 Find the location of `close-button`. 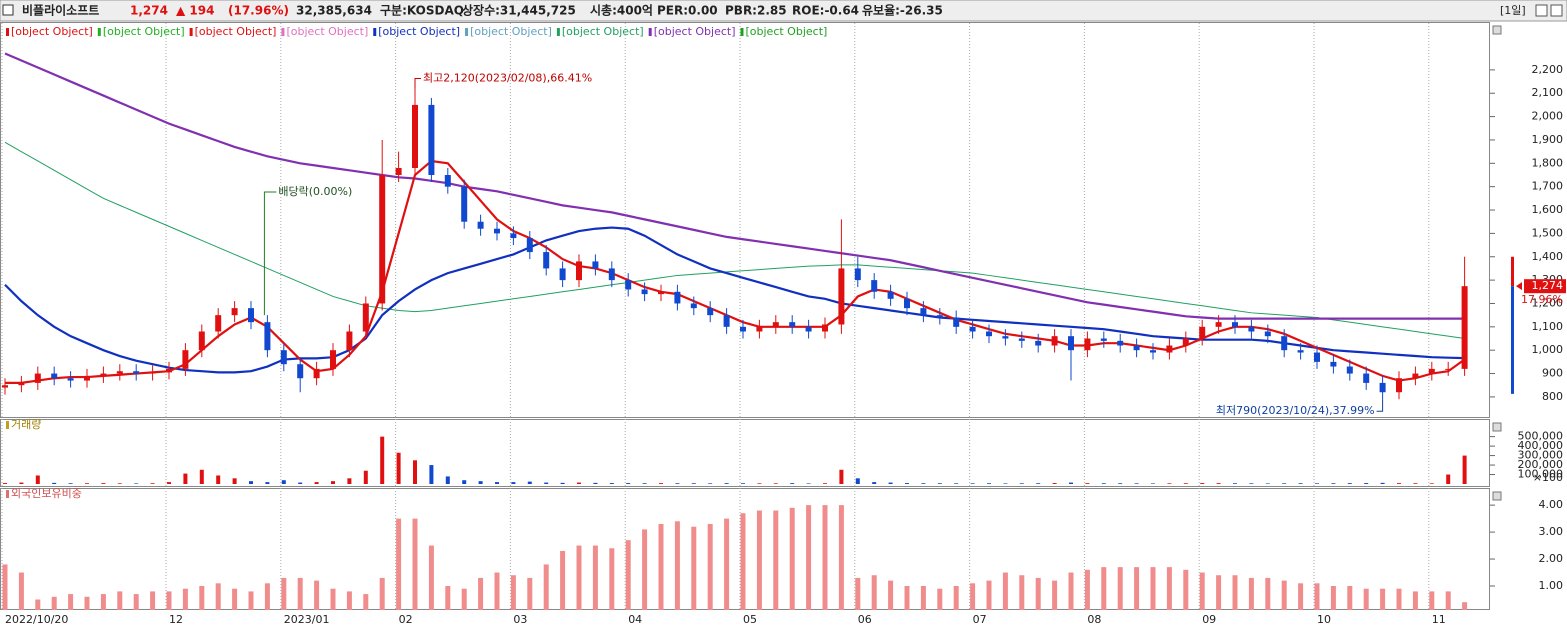

close-button is located at coordinates (1556, 10).